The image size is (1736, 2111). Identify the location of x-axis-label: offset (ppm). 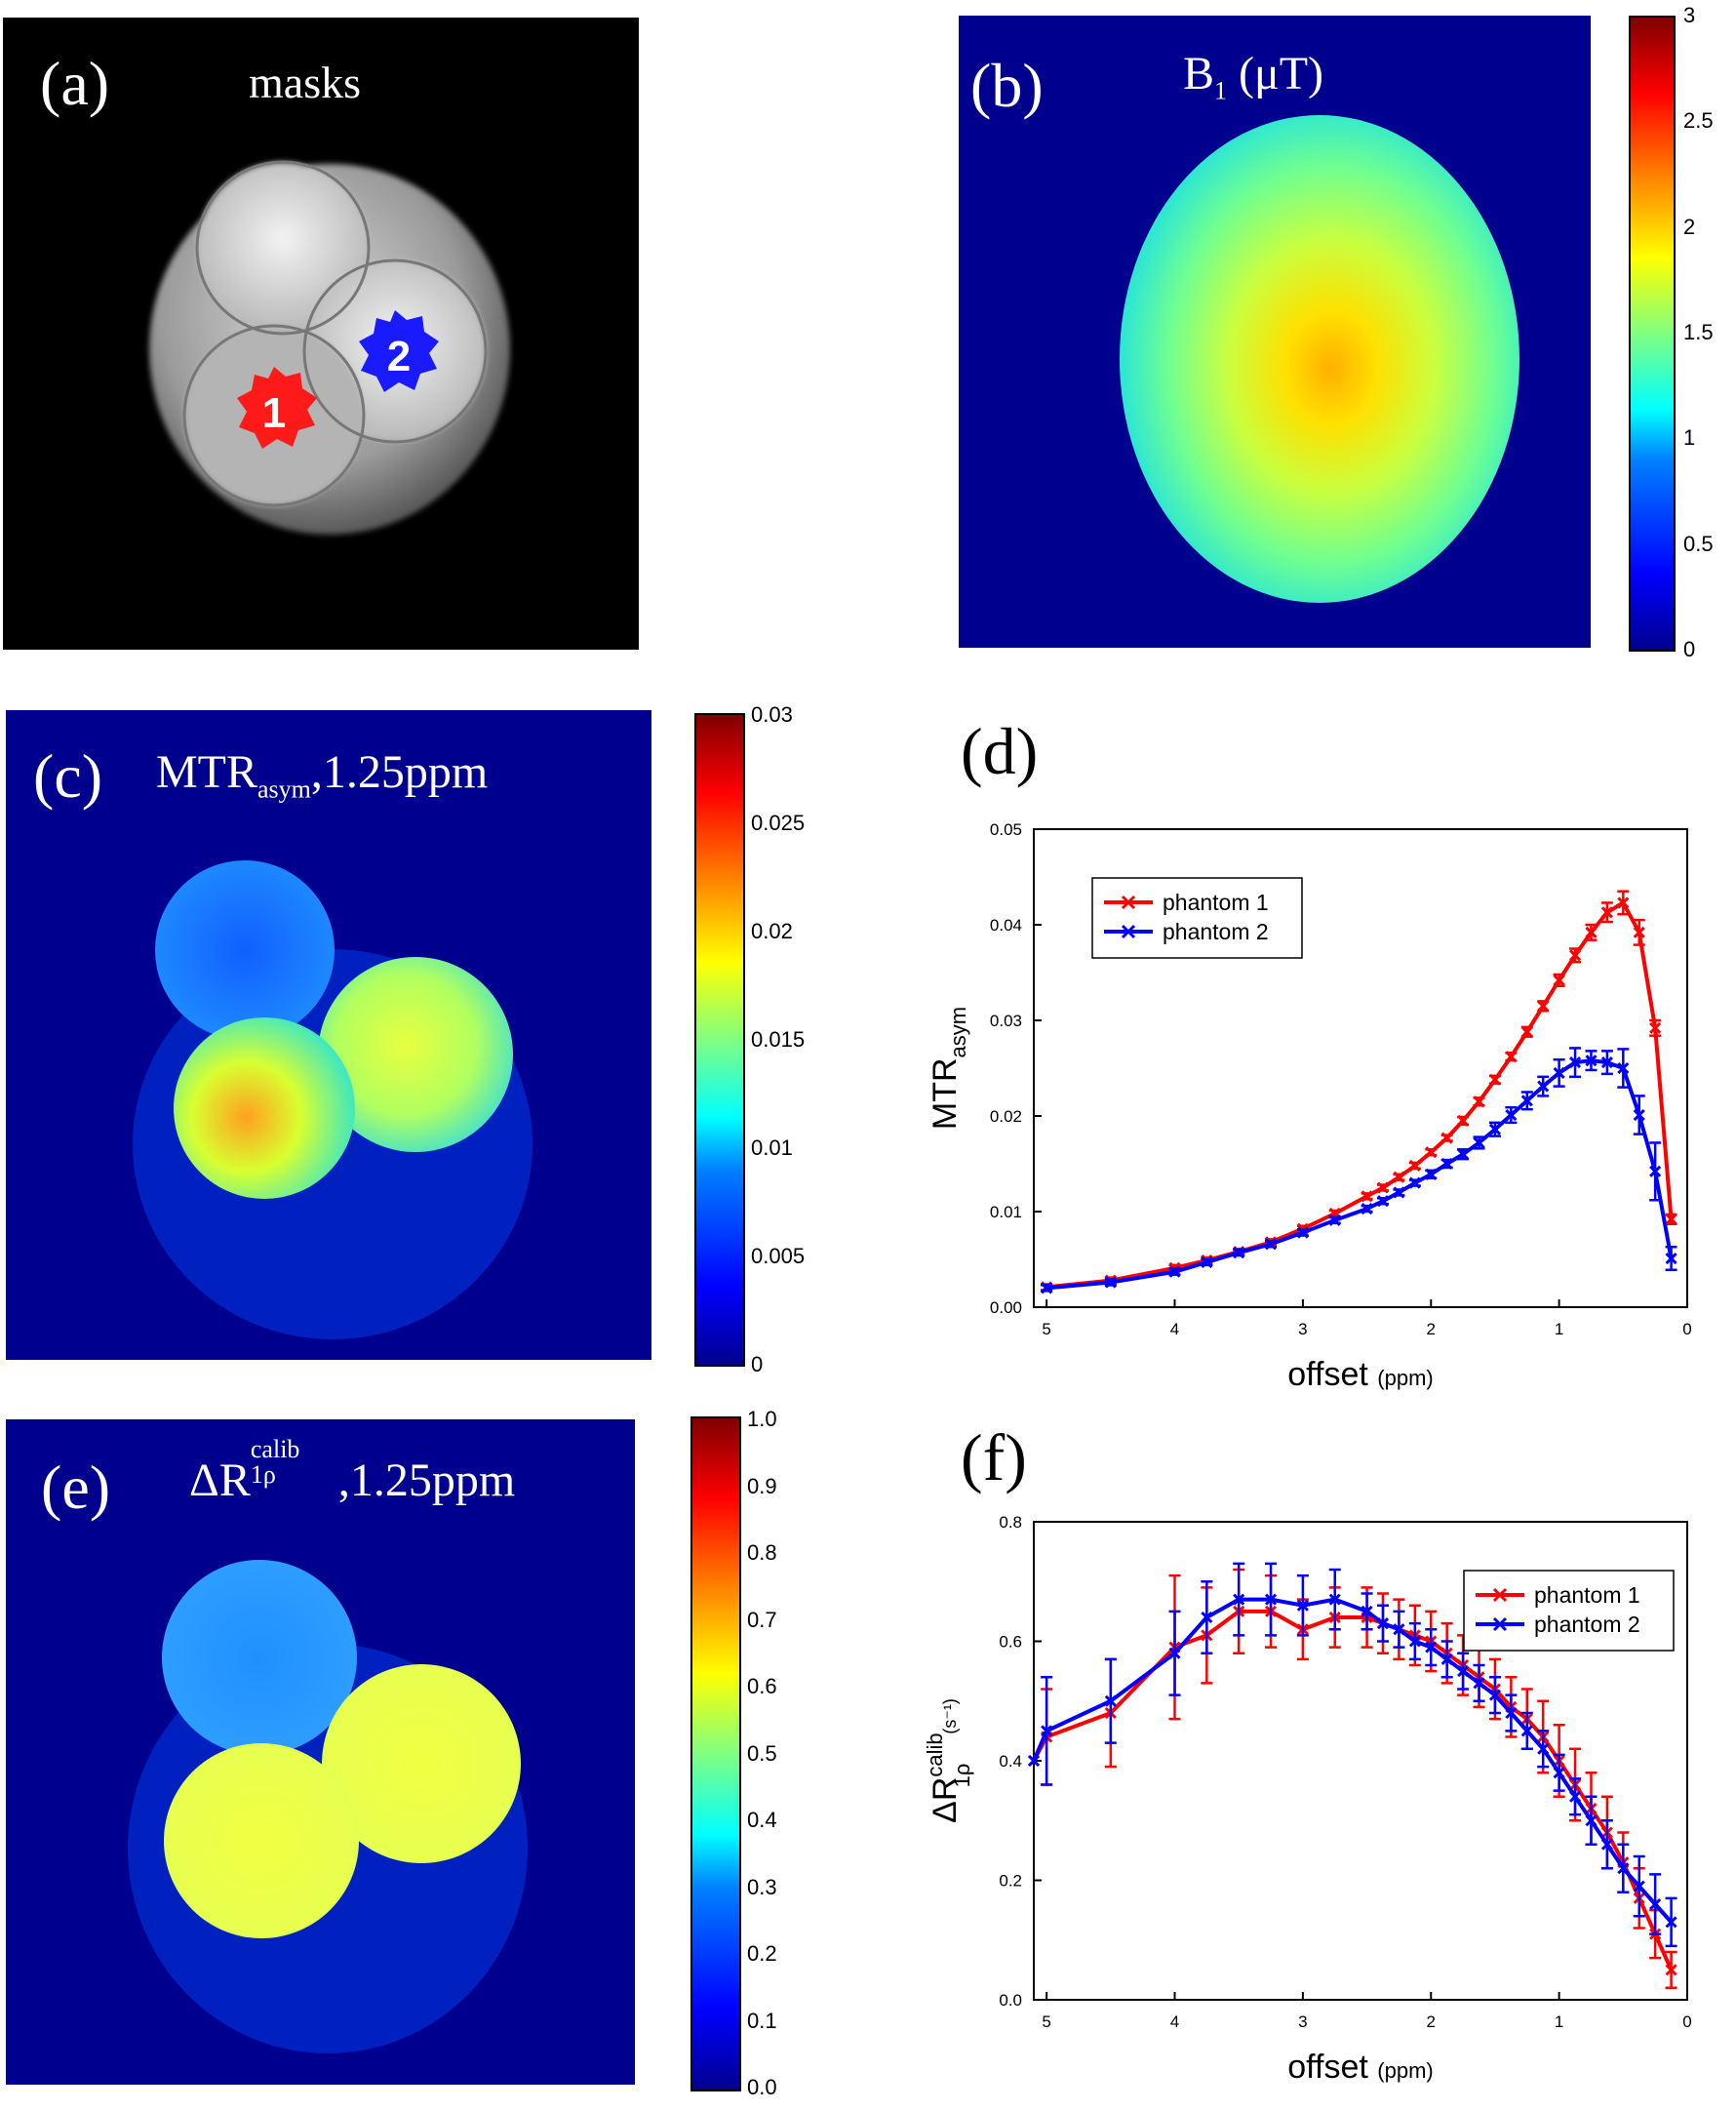
(1360, 1374).